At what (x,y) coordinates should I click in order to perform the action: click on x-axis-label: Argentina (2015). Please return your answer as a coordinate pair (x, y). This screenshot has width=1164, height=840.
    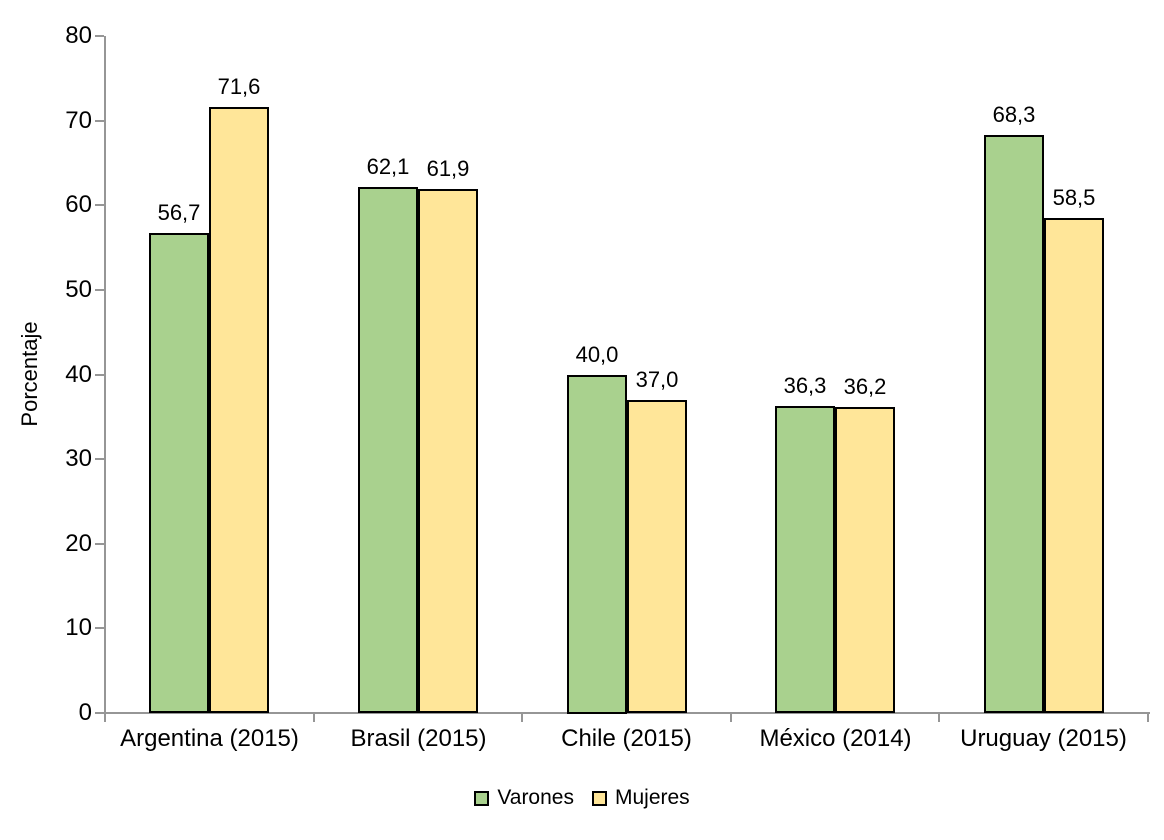
    Looking at the image, I should click on (209, 738).